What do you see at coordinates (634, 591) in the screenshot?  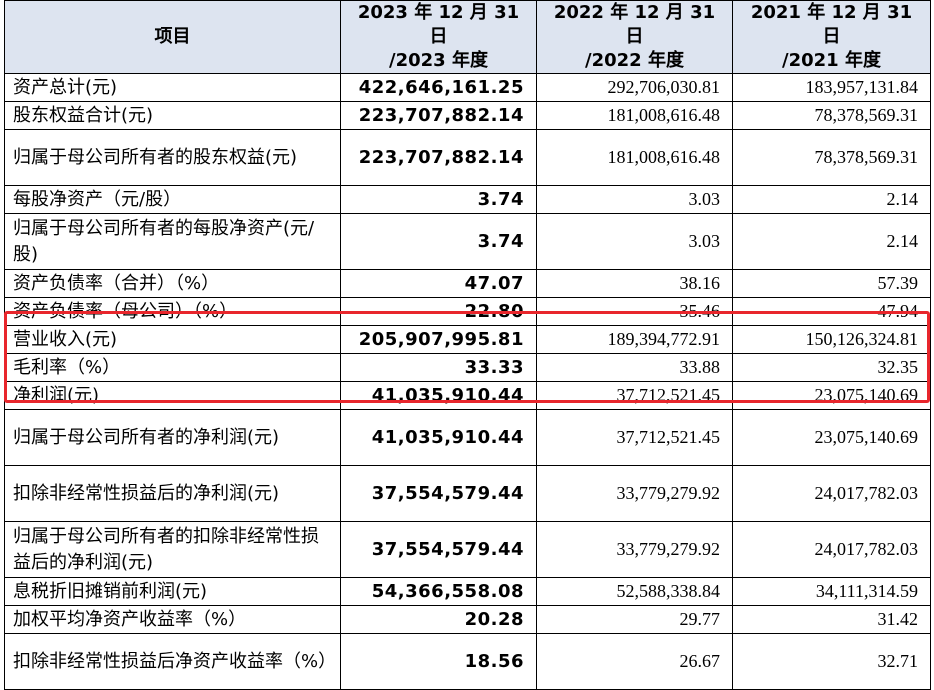 I see `value-2022: 52,588,338.84` at bounding box center [634, 591].